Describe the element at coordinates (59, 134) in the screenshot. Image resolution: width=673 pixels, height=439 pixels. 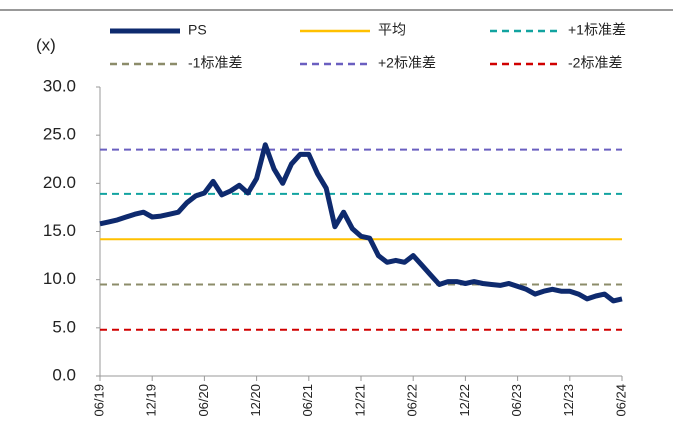
I see `y-tick-label: 25.0` at that location.